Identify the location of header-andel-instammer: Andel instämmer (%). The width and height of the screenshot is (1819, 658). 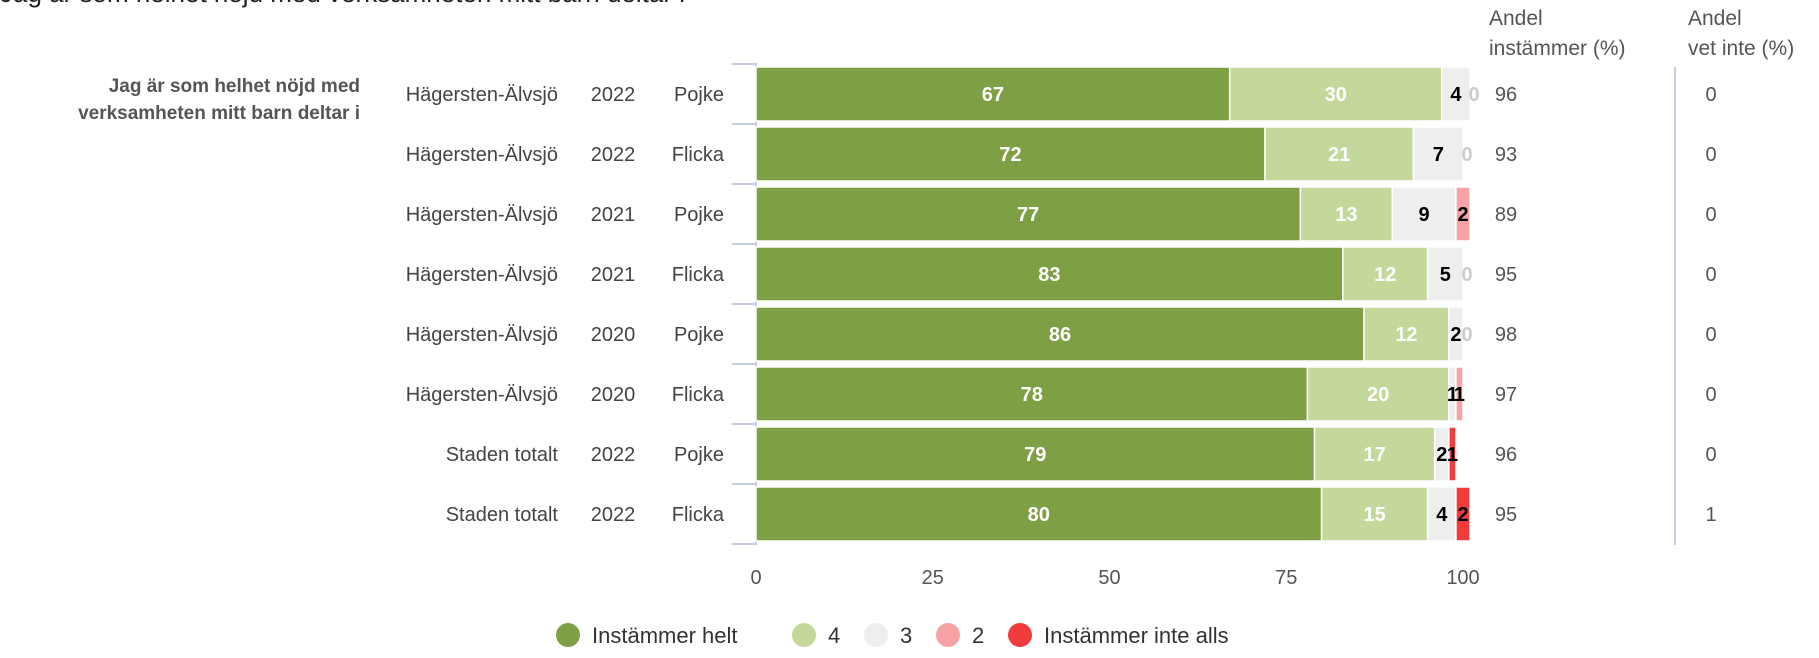
(1557, 33).